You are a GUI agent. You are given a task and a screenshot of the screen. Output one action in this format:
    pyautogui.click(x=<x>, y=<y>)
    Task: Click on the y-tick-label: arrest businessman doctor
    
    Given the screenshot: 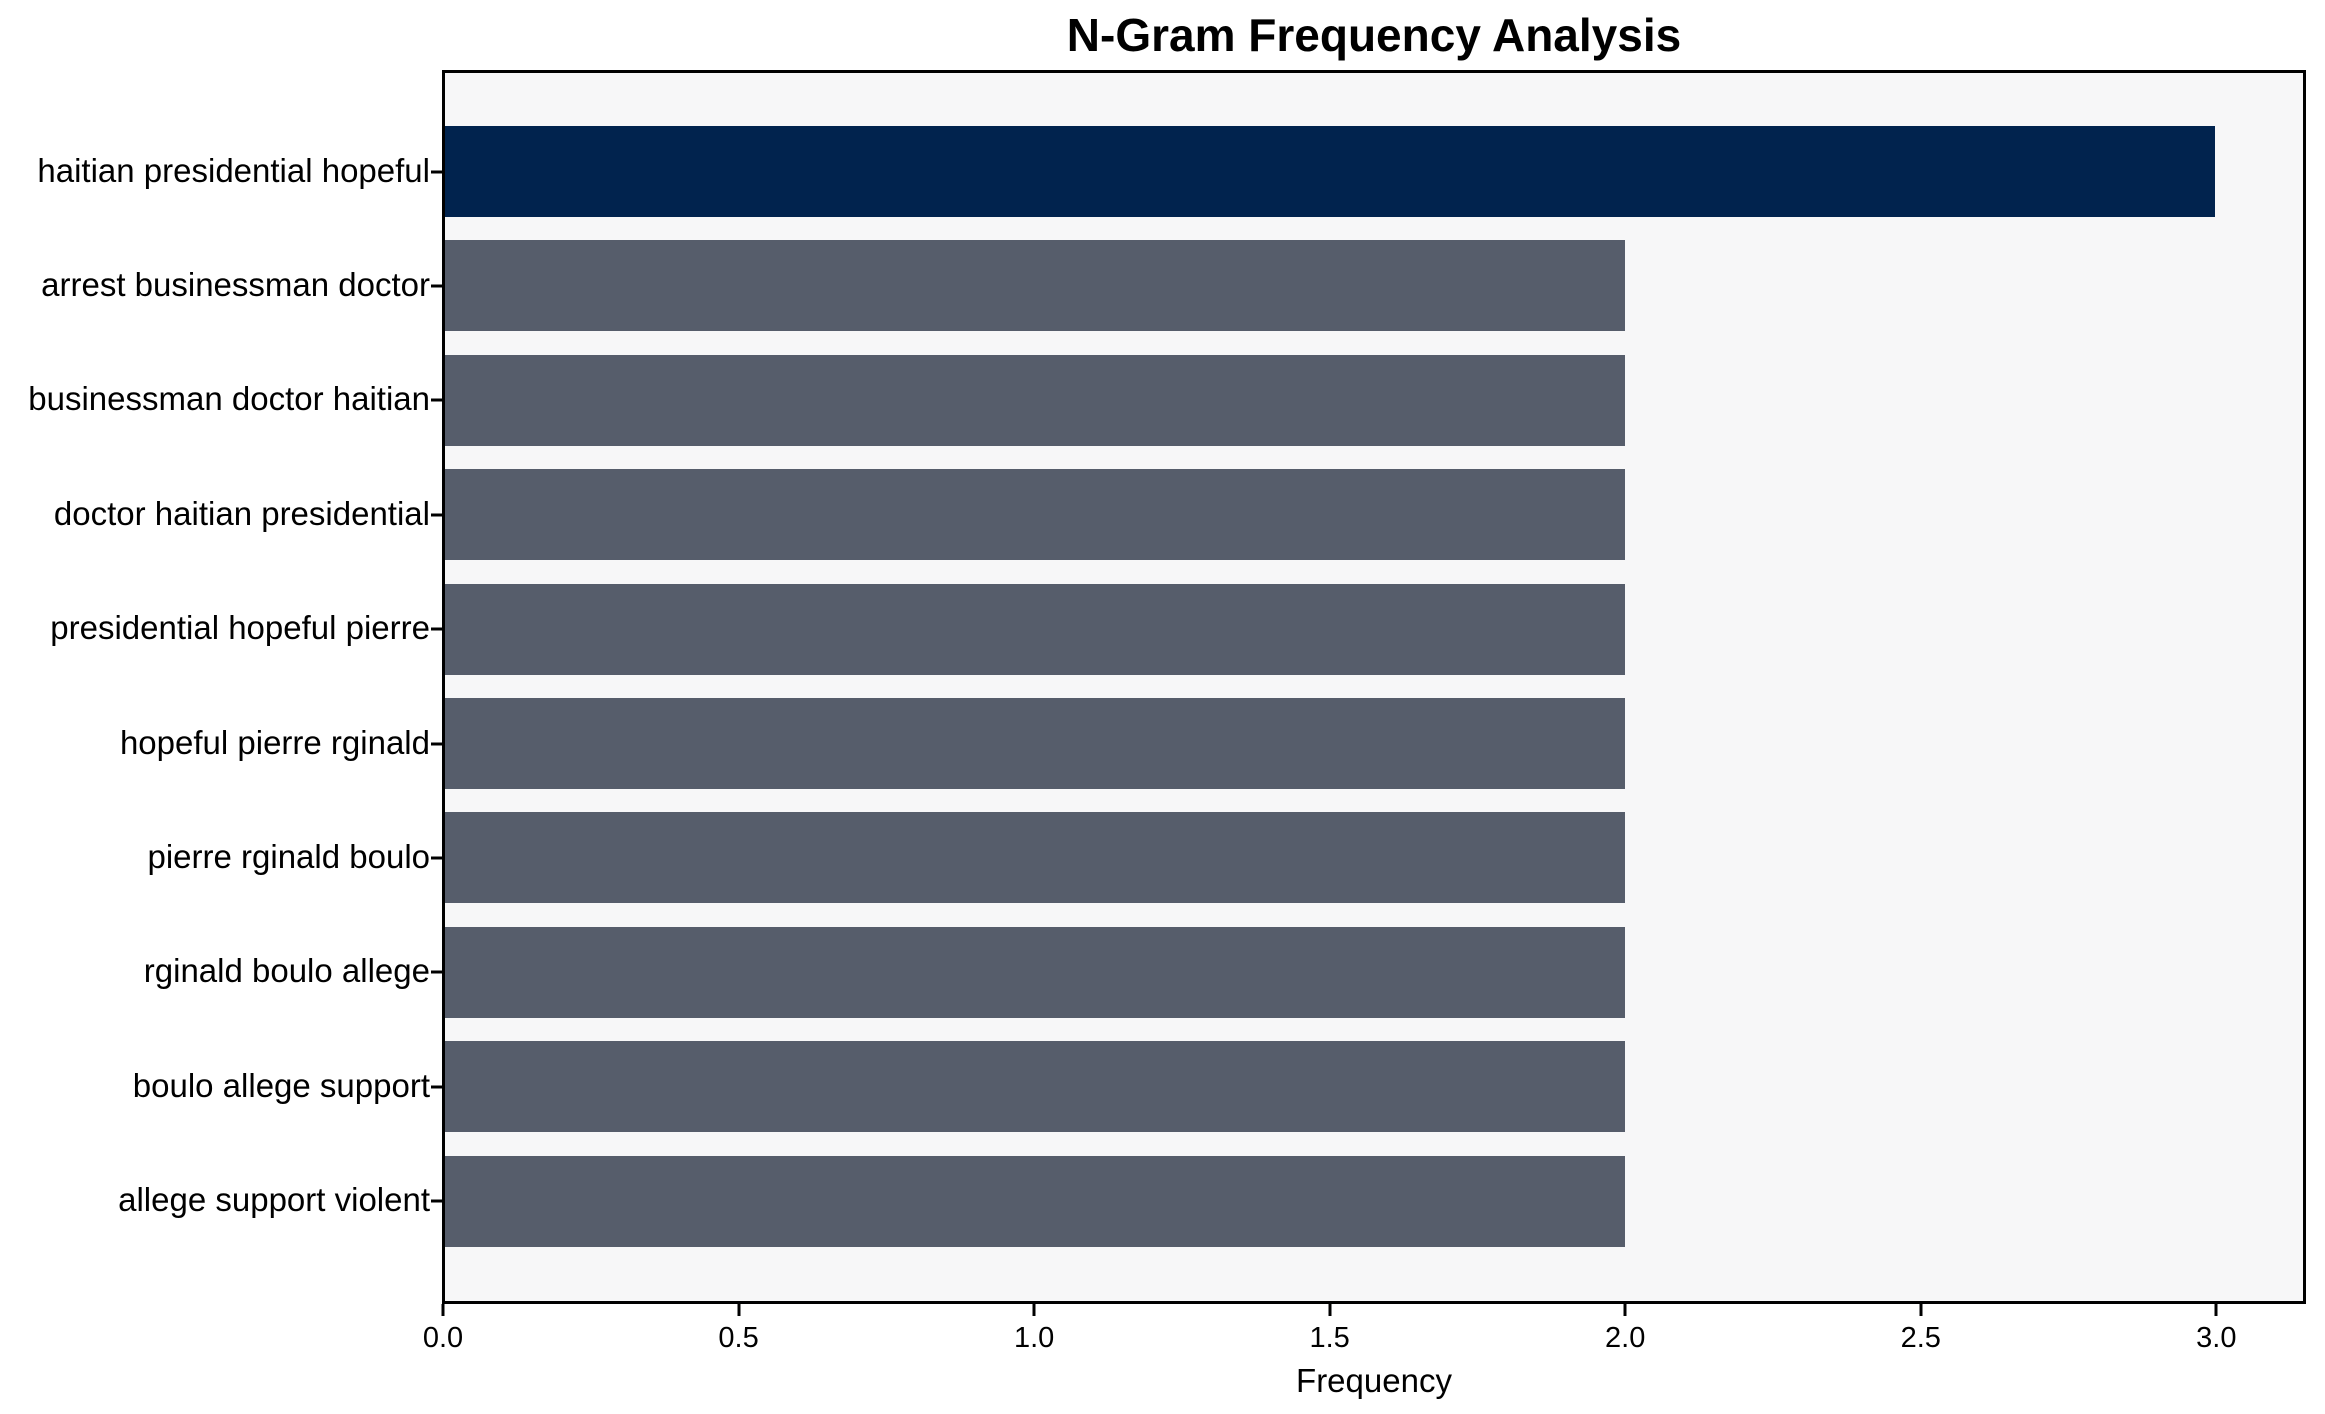 What is the action you would take?
    pyautogui.click(x=235, y=285)
    